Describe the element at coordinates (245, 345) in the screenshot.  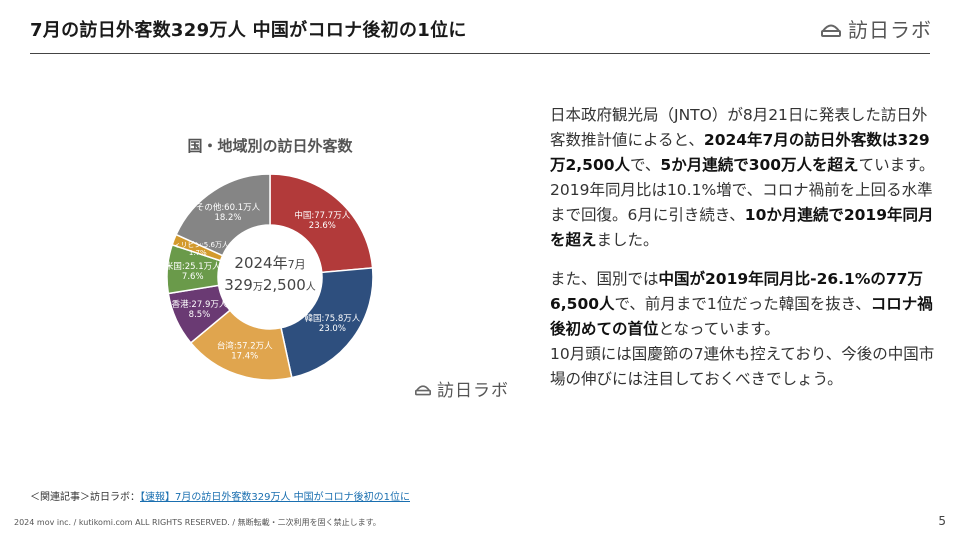
I see `slice-label-name: 台湾:57.2万人` at that location.